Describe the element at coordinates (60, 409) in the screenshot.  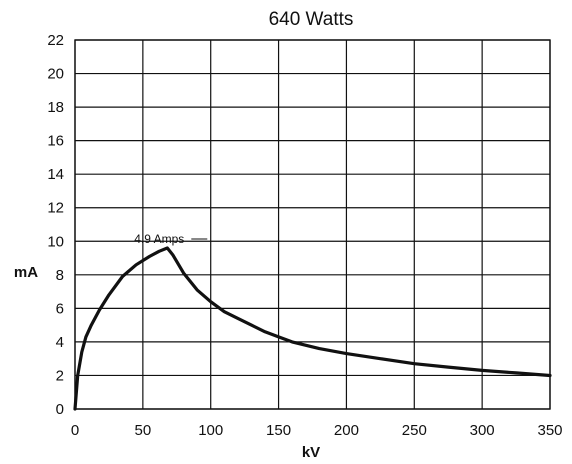
I see `y-tick-label: 0` at that location.